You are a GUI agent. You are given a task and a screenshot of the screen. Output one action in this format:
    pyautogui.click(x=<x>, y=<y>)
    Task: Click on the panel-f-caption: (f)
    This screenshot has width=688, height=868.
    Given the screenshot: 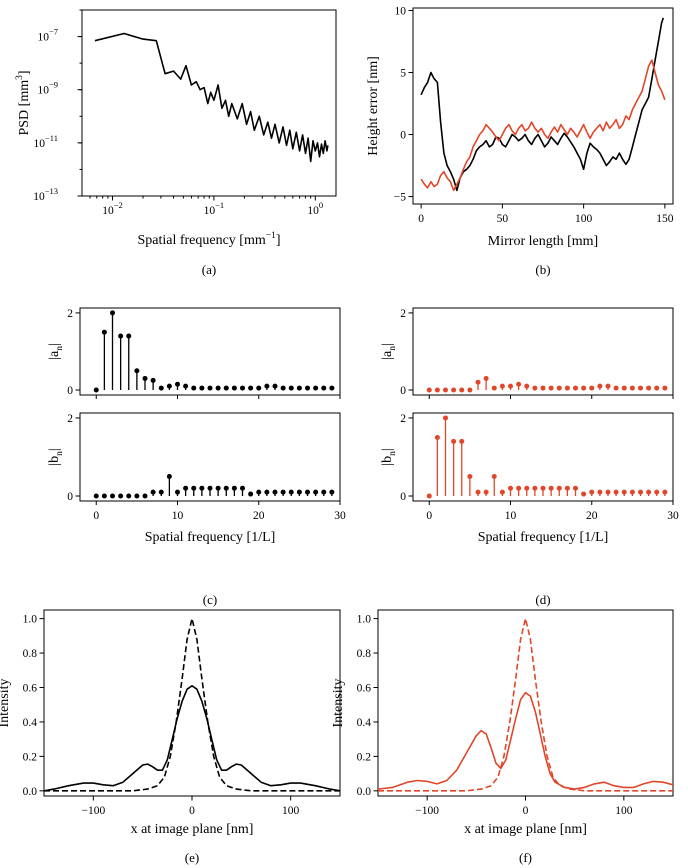 What is the action you would take?
    pyautogui.click(x=525, y=857)
    